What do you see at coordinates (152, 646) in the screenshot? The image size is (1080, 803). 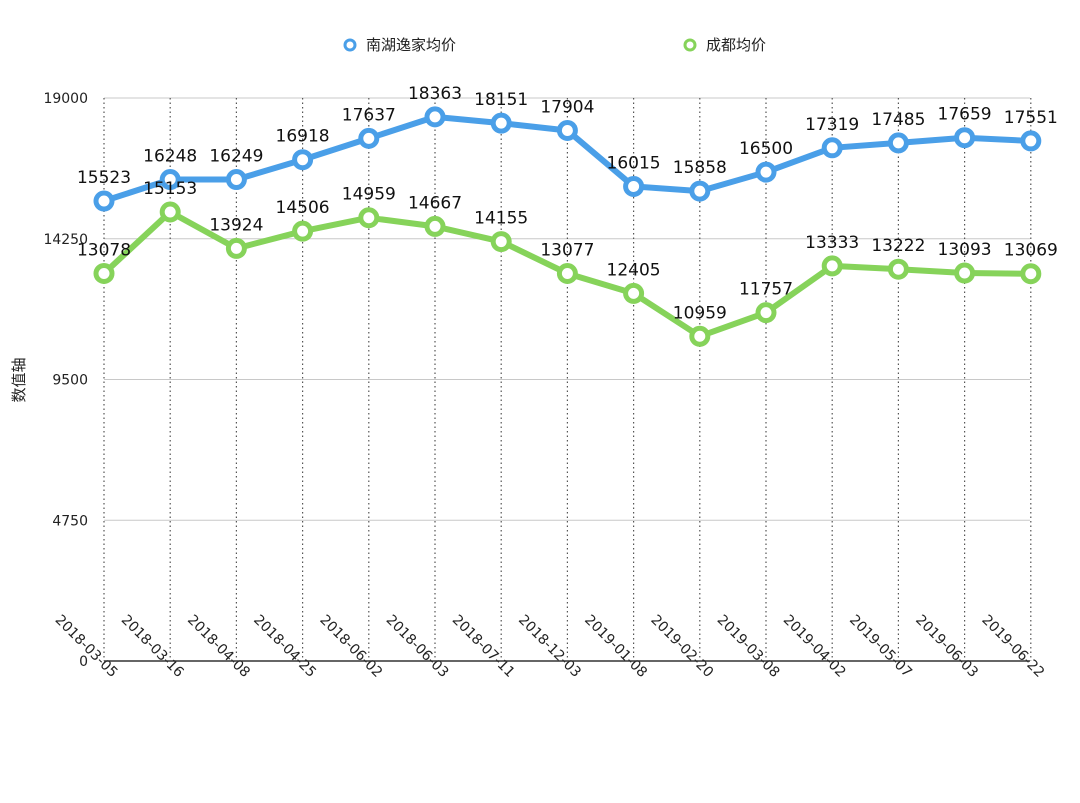 I see `x-tick-label: 2018-03-16` at bounding box center [152, 646].